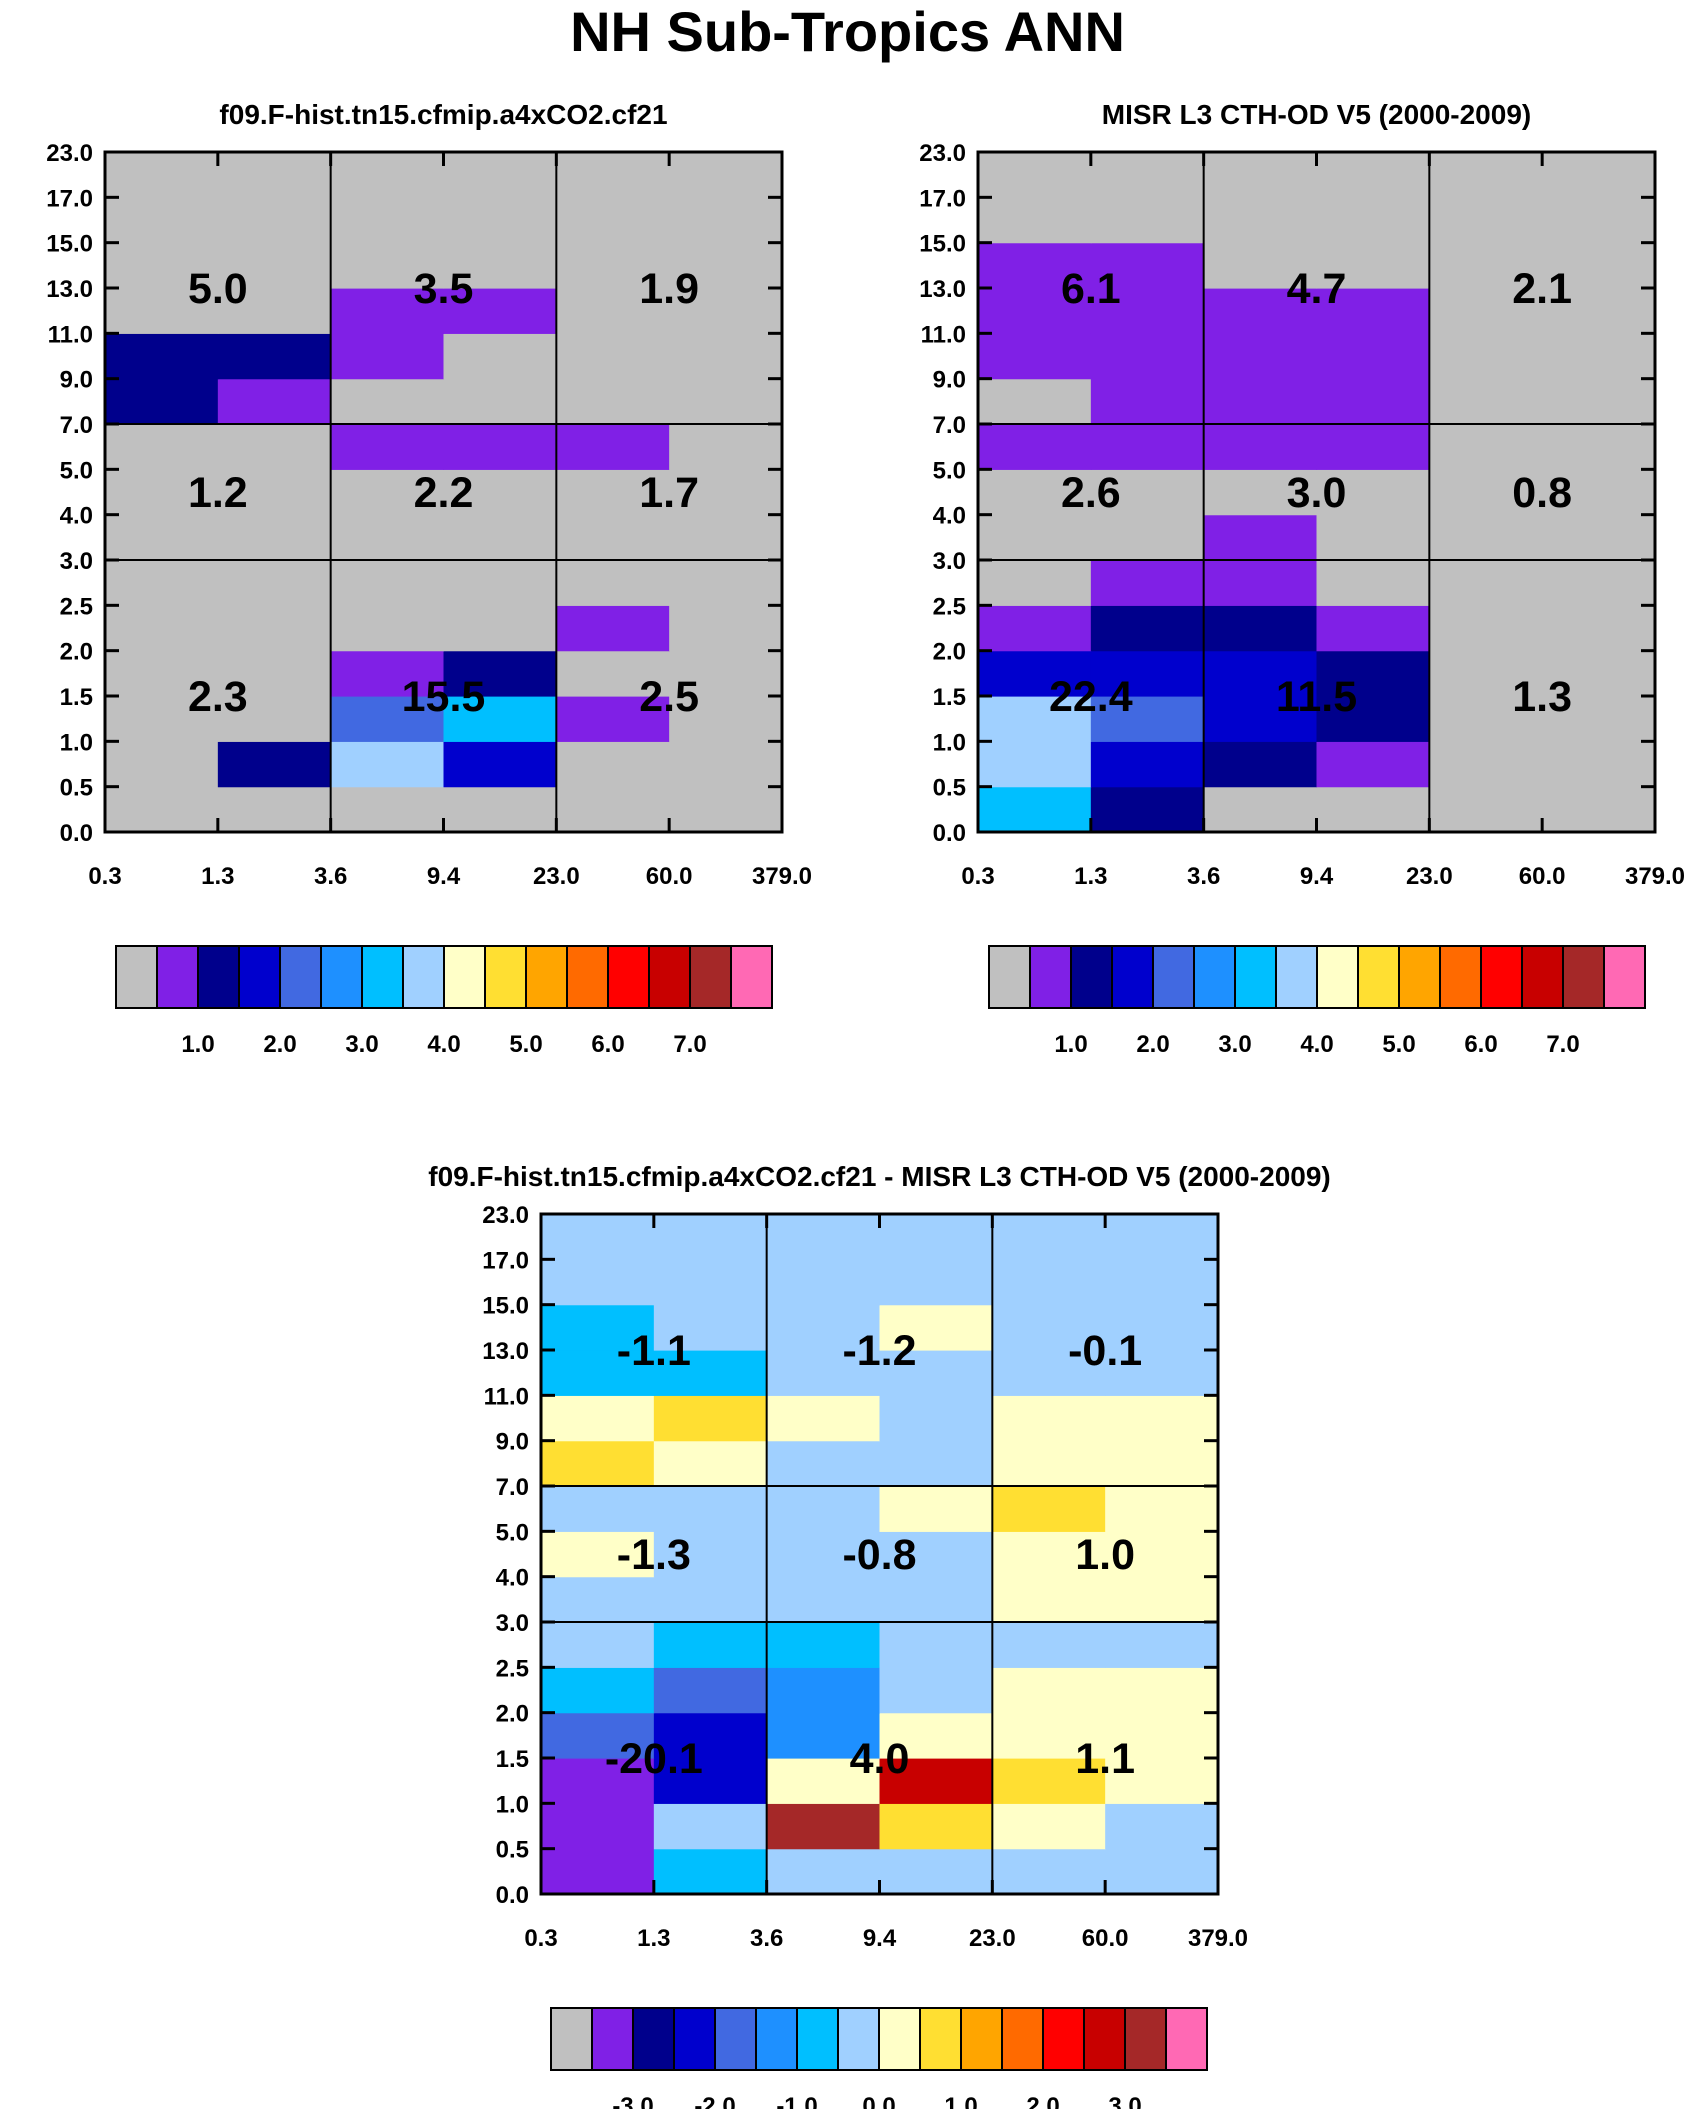  Describe the element at coordinates (669, 697) in the screenshot. I see `box-total-label: 2.5` at that location.